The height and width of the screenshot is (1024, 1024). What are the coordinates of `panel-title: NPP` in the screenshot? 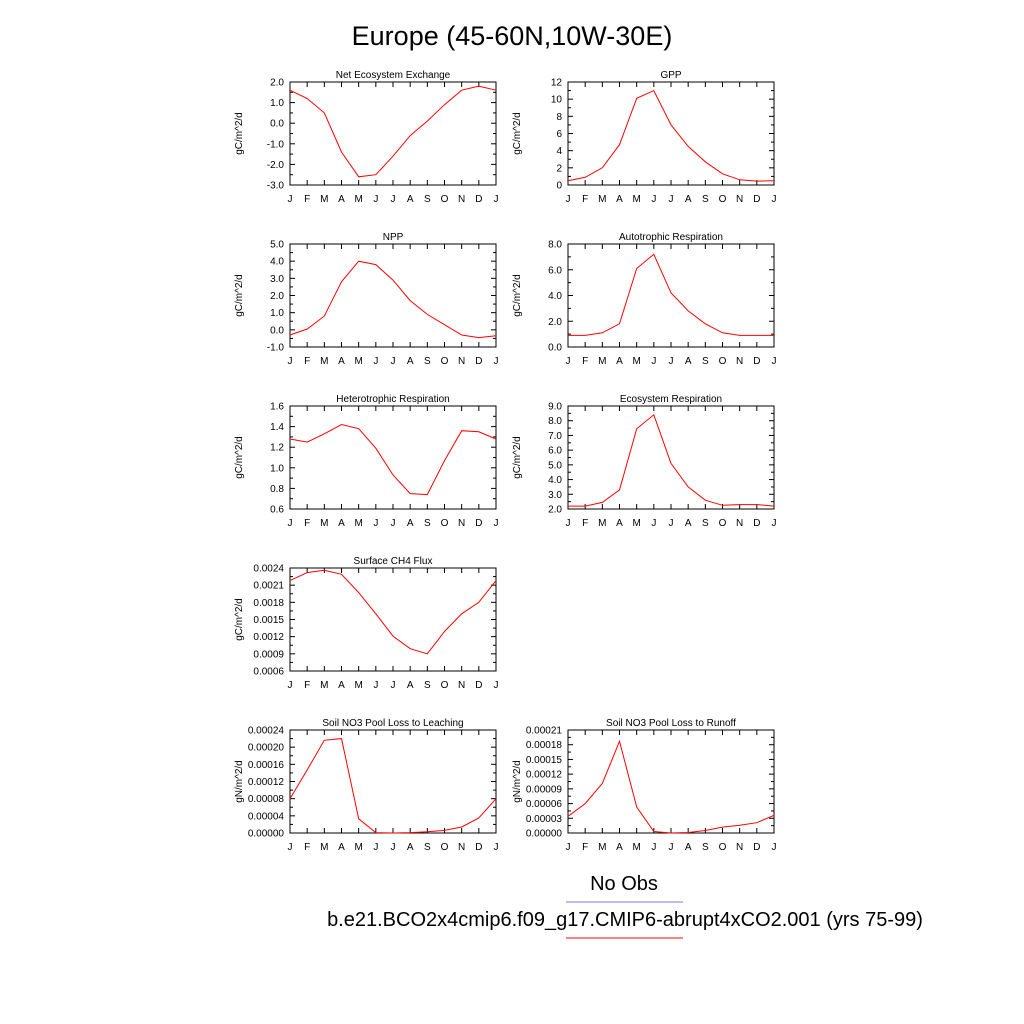 It's located at (393, 237).